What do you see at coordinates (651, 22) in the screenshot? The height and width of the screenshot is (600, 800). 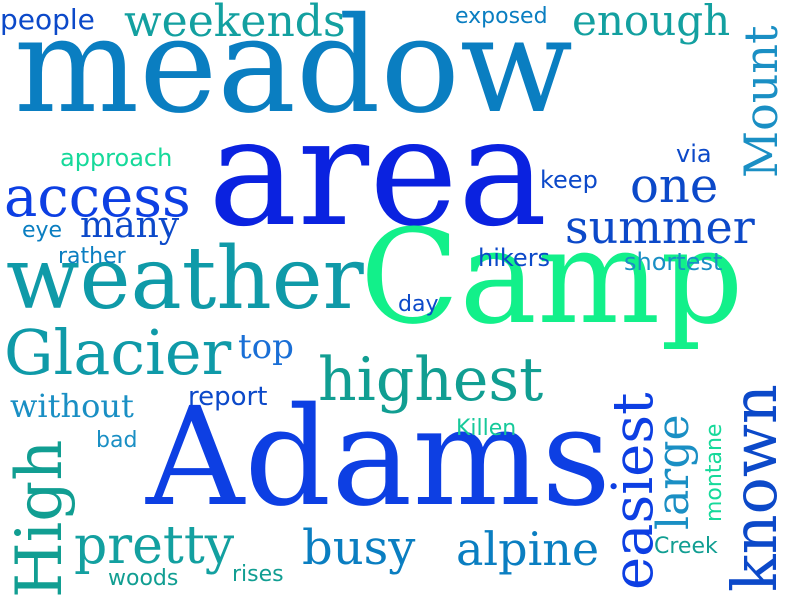 I see `word-enough: enough` at bounding box center [651, 22].